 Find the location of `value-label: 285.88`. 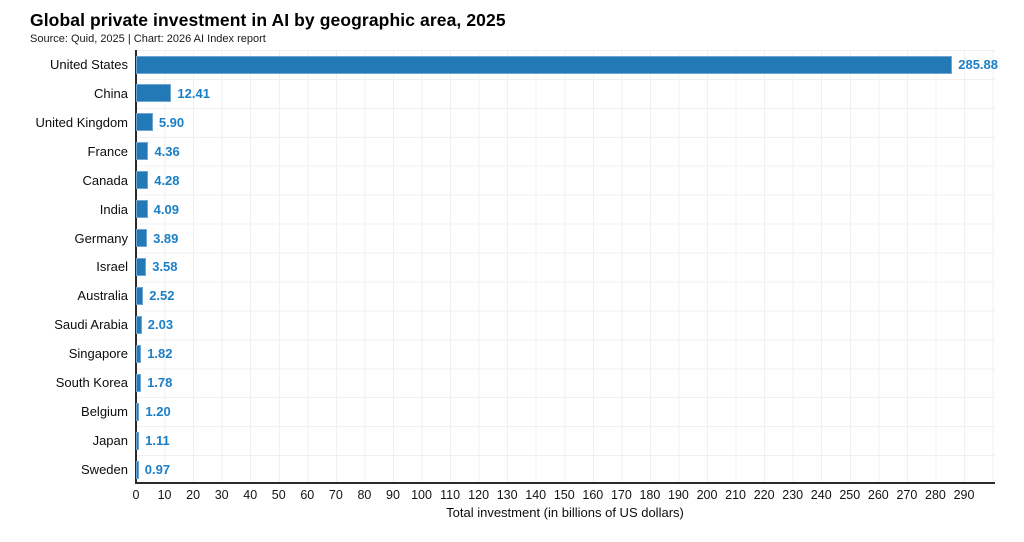

value-label: 285.88 is located at coordinates (978, 64).